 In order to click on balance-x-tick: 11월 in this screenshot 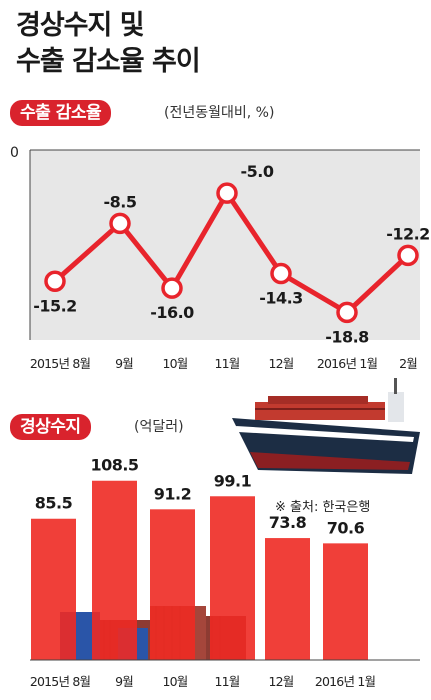, I will do `click(226, 681)`.